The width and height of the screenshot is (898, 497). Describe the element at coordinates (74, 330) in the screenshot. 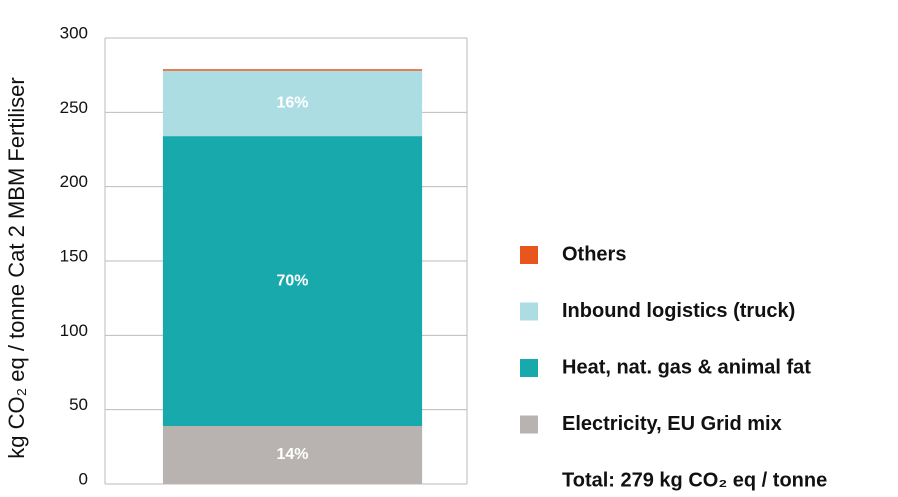

I see `y-tick-label: 100` at that location.